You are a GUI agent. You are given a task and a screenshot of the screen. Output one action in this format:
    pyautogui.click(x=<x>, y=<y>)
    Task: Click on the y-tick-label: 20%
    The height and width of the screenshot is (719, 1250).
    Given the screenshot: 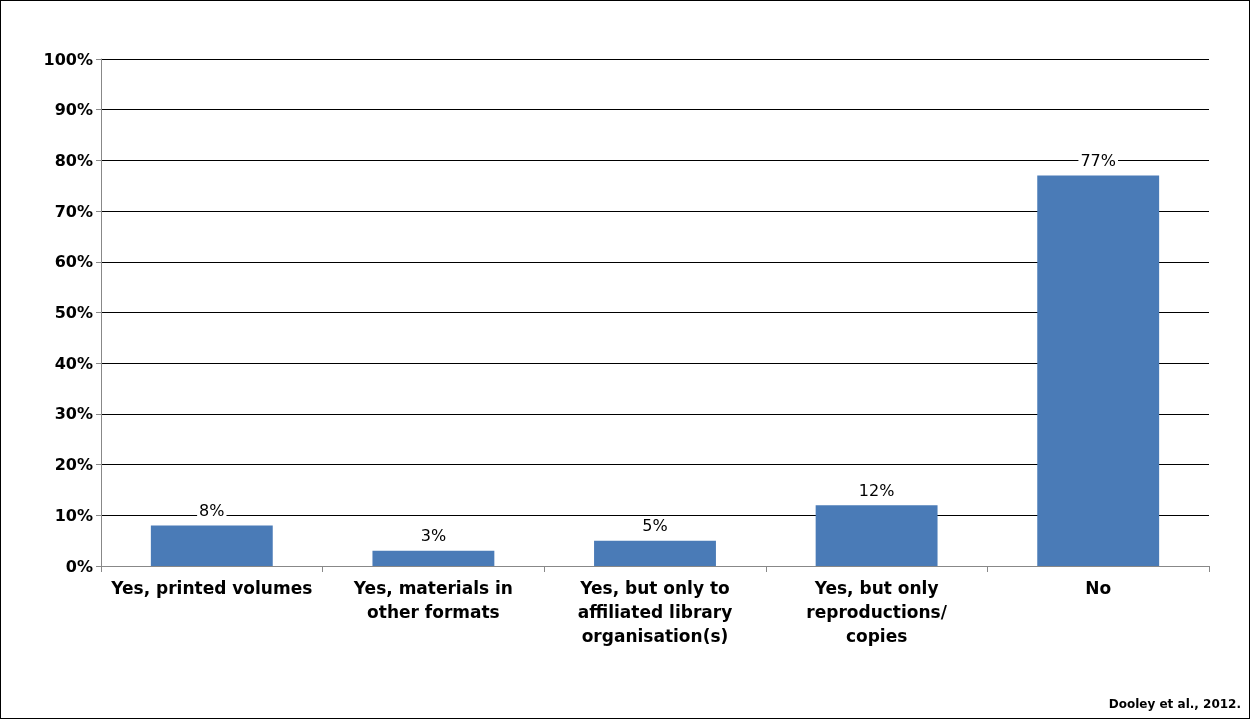 What is the action you would take?
    pyautogui.click(x=73, y=465)
    